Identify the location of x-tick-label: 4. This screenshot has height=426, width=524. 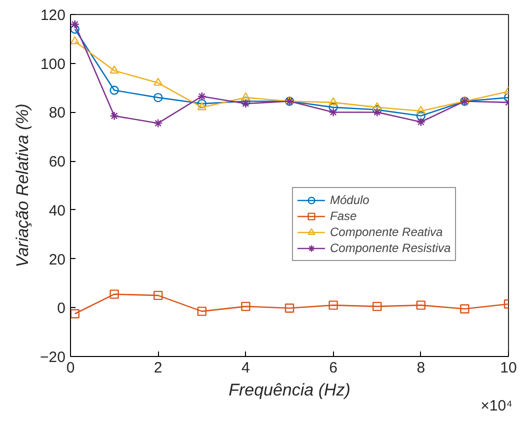
(246, 368).